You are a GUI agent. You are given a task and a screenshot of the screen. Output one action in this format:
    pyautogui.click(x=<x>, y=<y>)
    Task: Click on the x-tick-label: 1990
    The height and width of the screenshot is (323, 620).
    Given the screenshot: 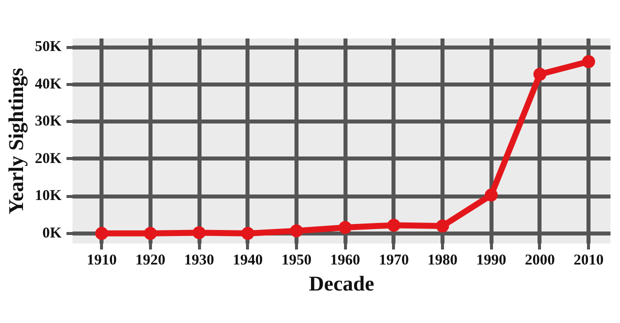 What is the action you would take?
    pyautogui.click(x=491, y=260)
    